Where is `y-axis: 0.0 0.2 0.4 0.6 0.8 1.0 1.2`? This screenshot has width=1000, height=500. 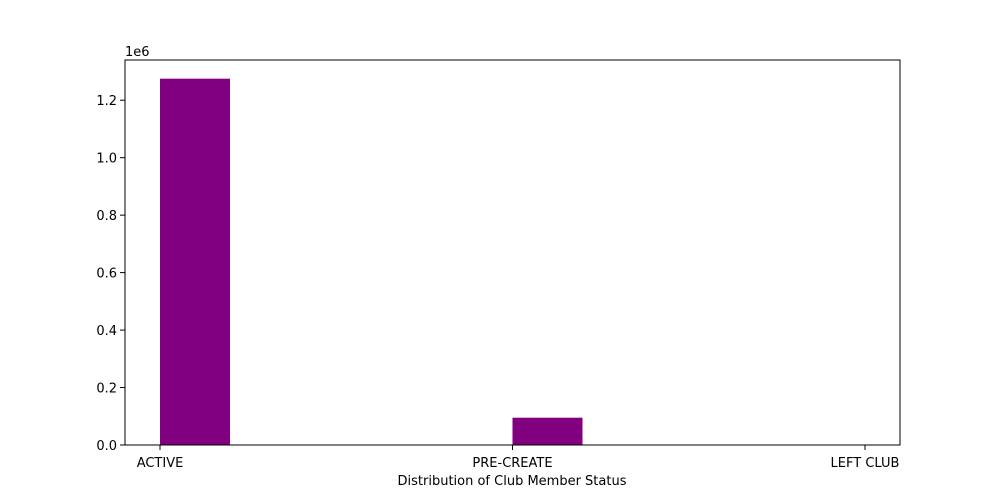 y-axis: 0.0 0.2 0.4 0.6 0.8 1.0 1.2 is located at coordinates (110, 274).